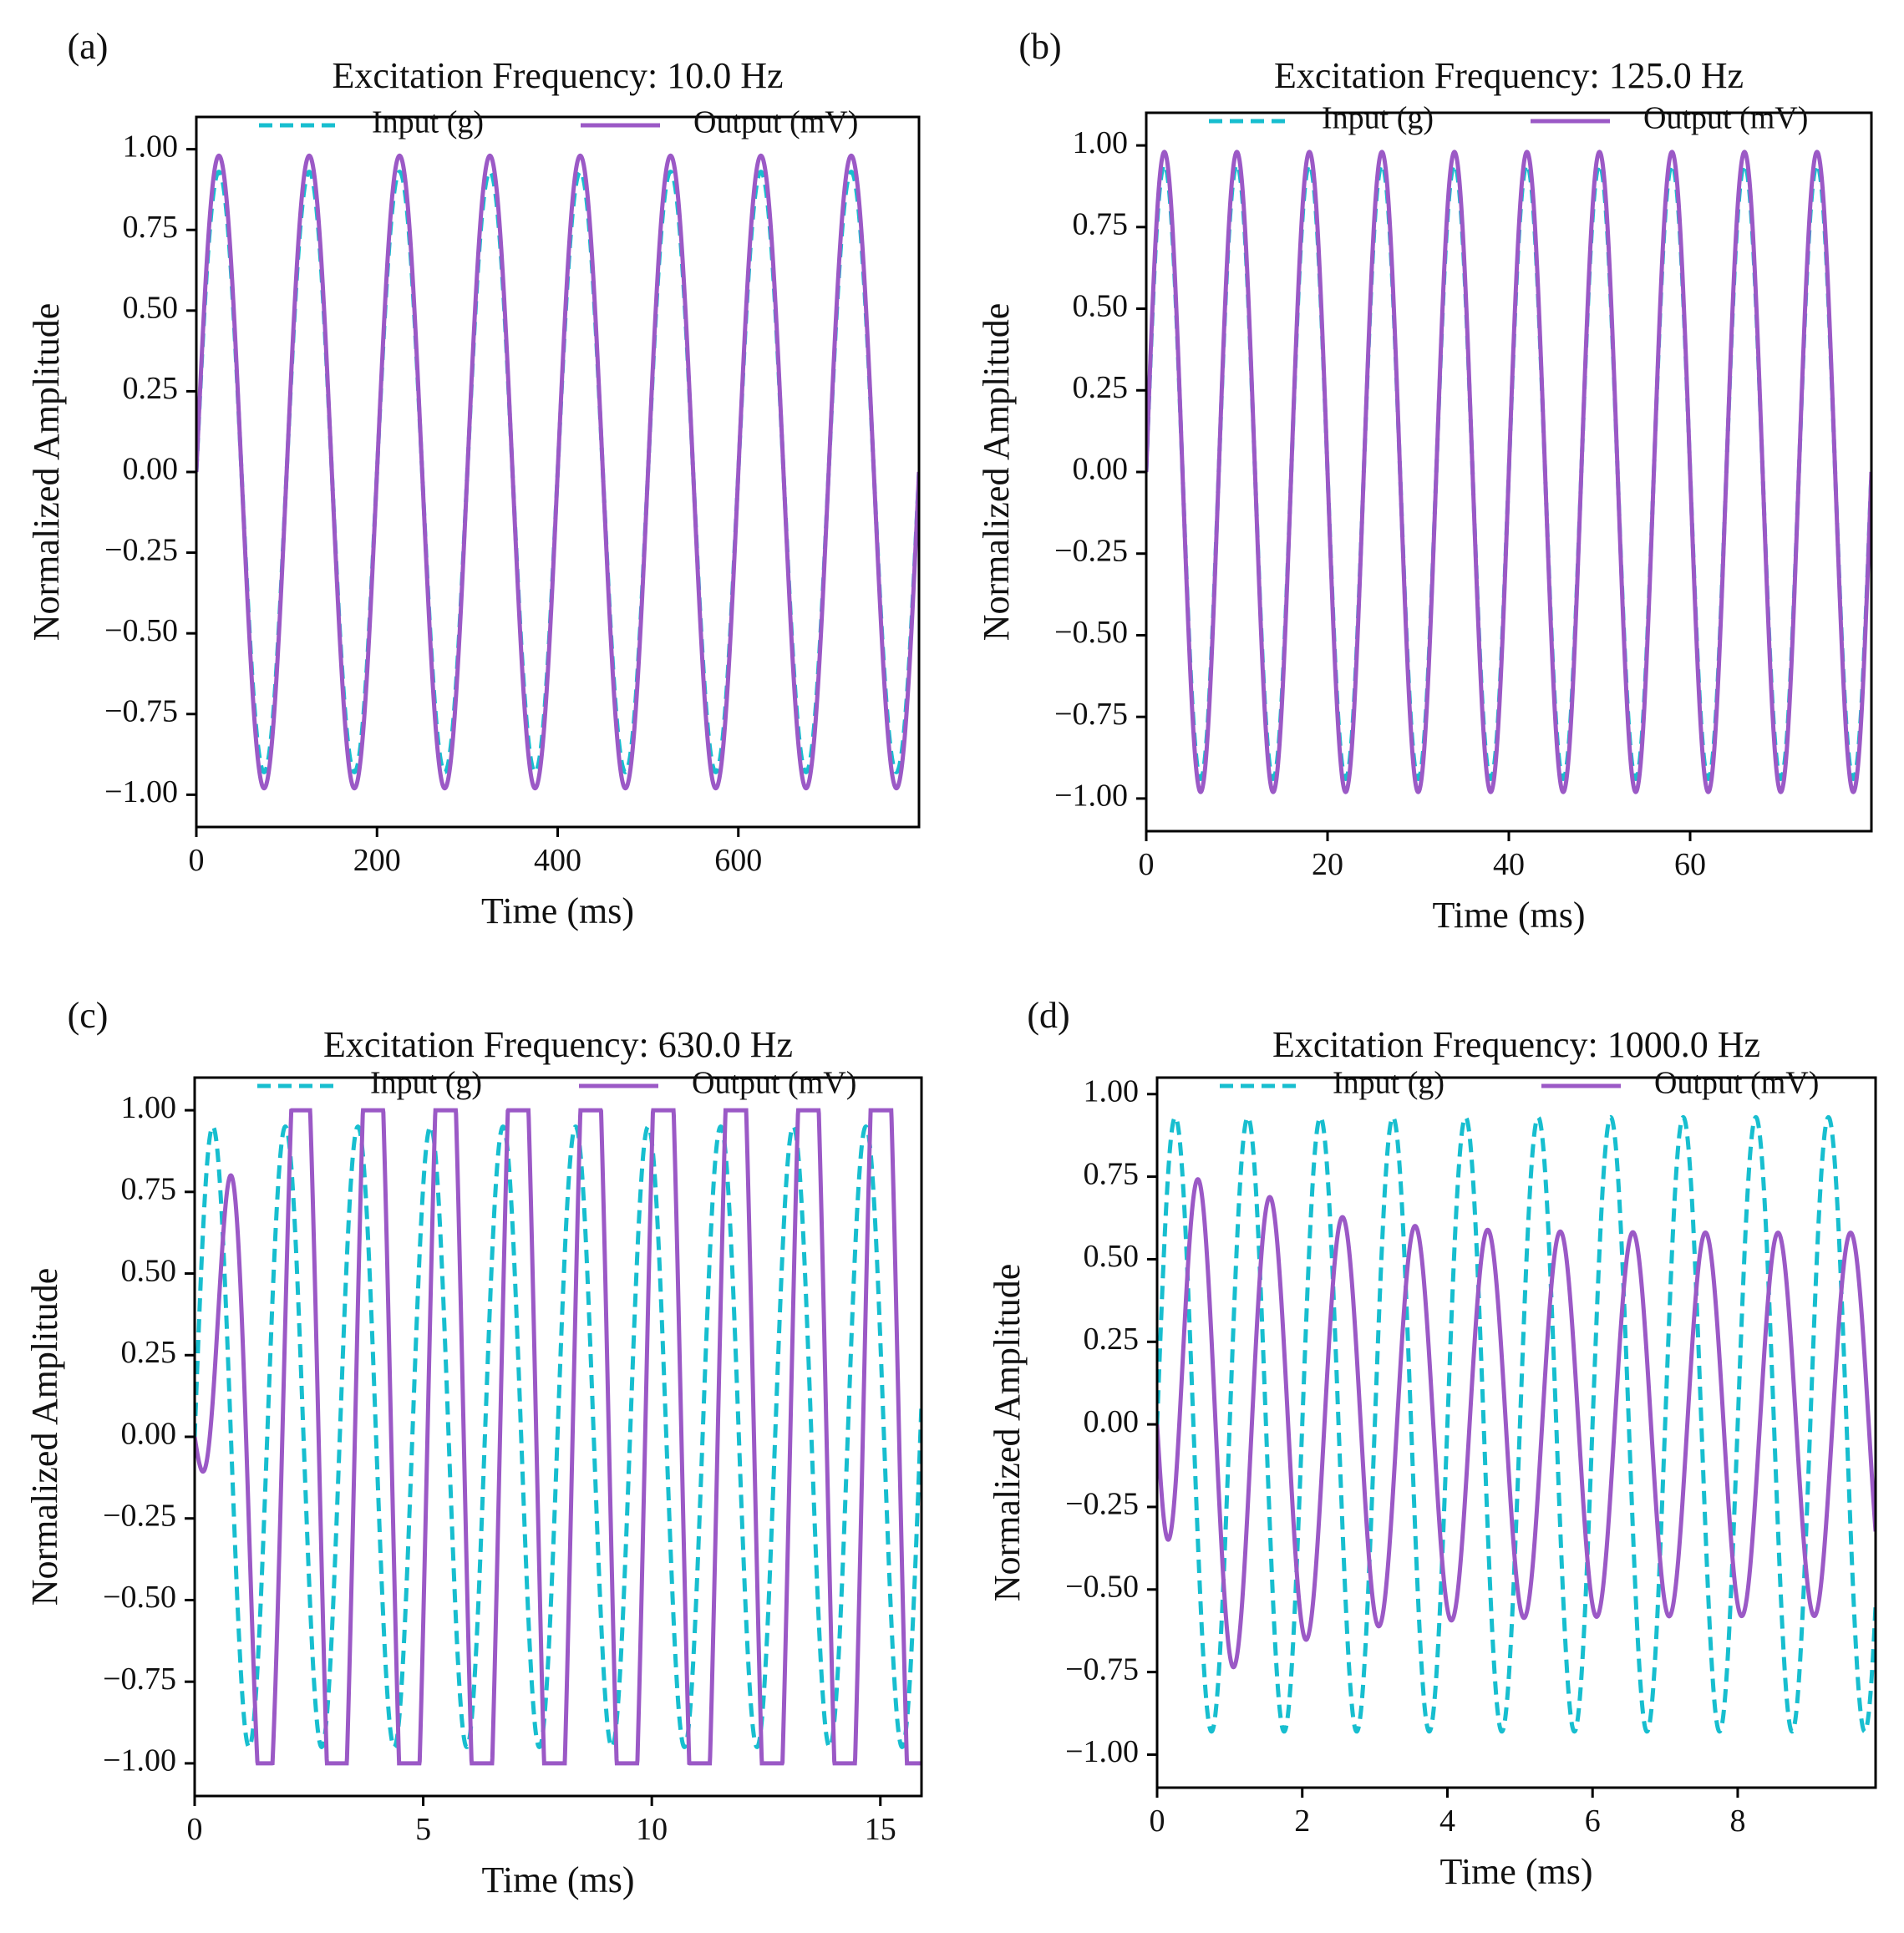 The height and width of the screenshot is (1933, 1904). Describe the element at coordinates (377, 861) in the screenshot. I see `x-tick-label: 200` at that location.